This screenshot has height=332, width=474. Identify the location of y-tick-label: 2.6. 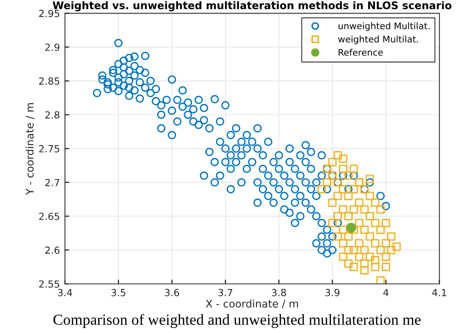
(52, 250).